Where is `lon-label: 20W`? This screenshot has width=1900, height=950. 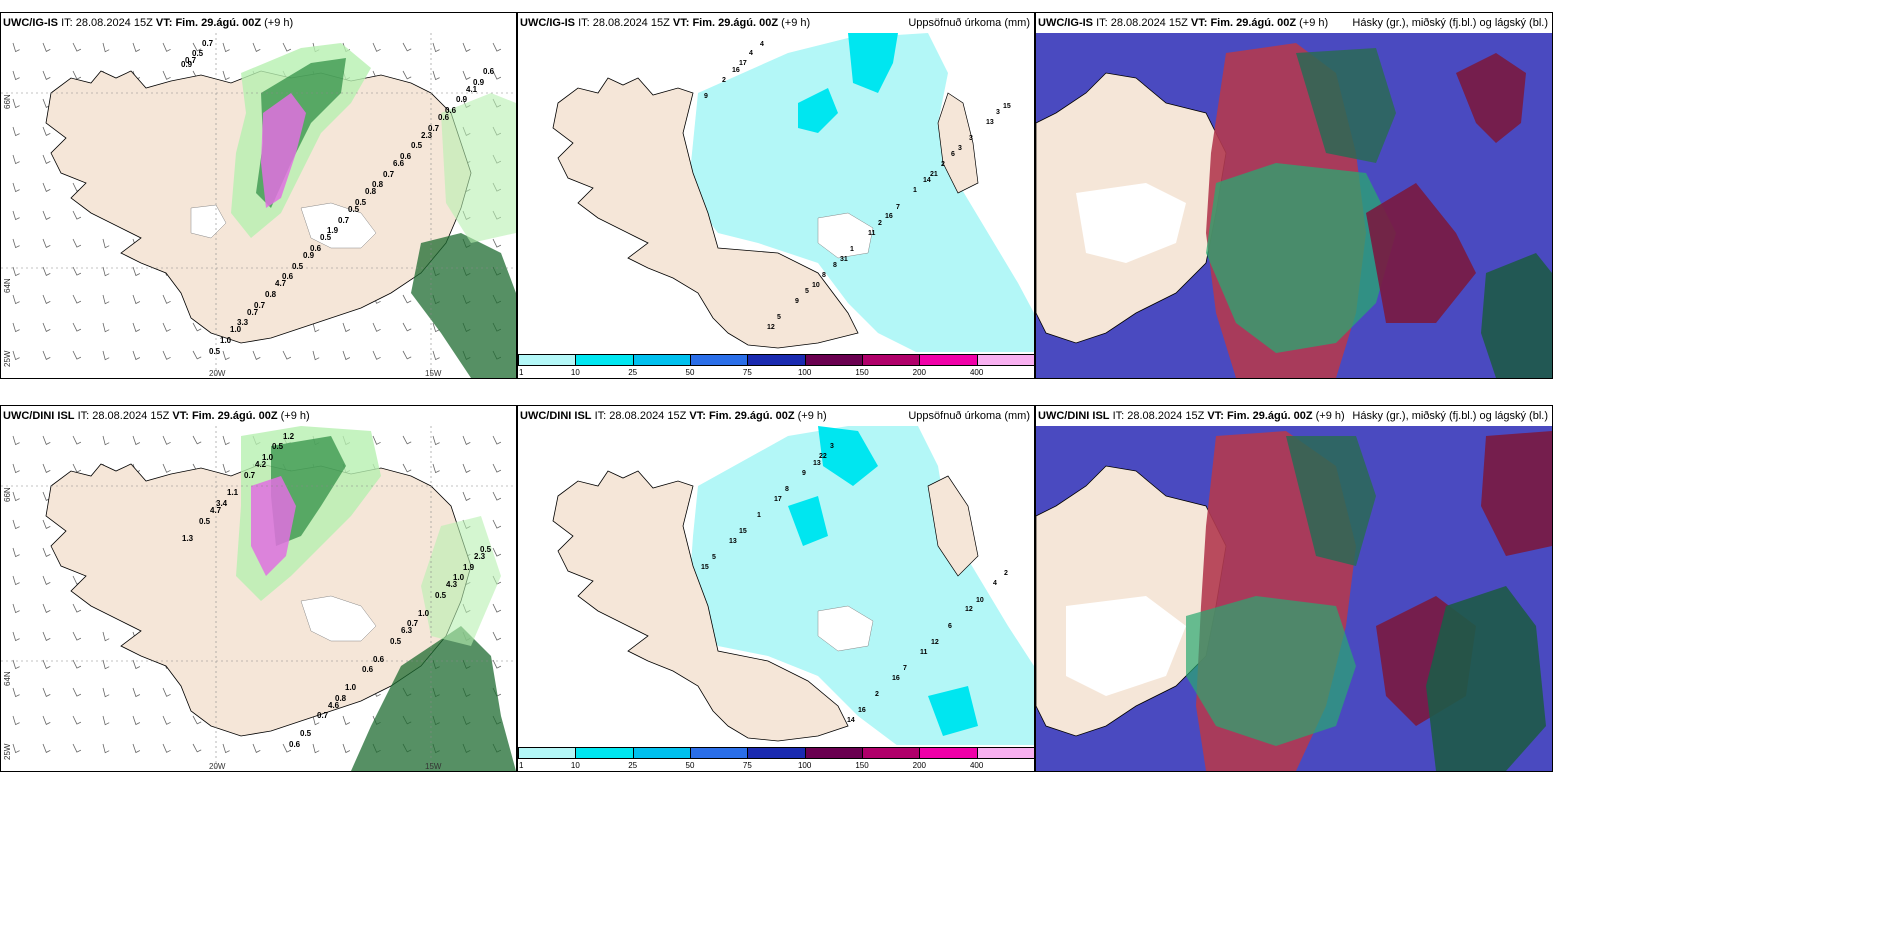
lon-label: 20W is located at coordinates (217, 766).